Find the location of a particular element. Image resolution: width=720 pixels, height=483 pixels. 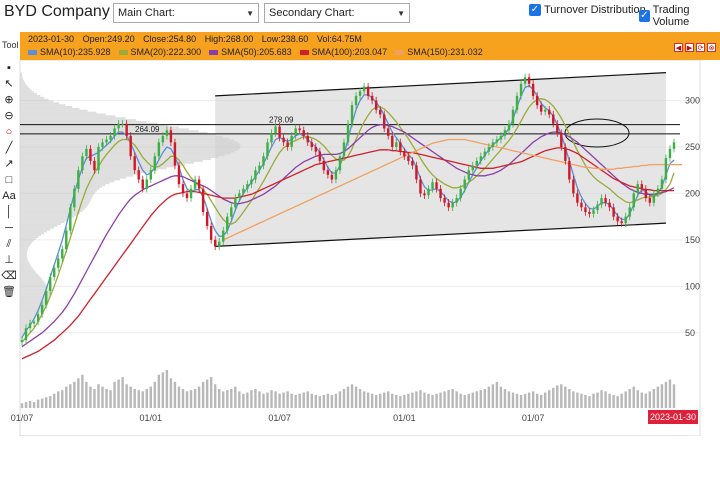

close-button: ⊗ is located at coordinates (711, 47).